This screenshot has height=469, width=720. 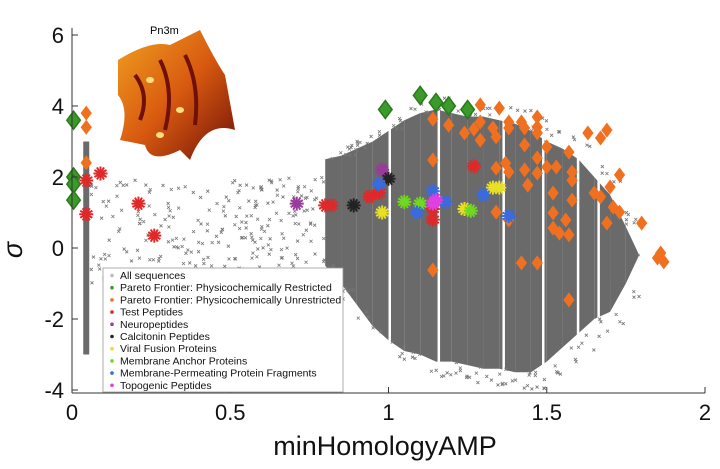 What do you see at coordinates (475, 242) in the screenshot?
I see `all-sequences-column` at bounding box center [475, 242].